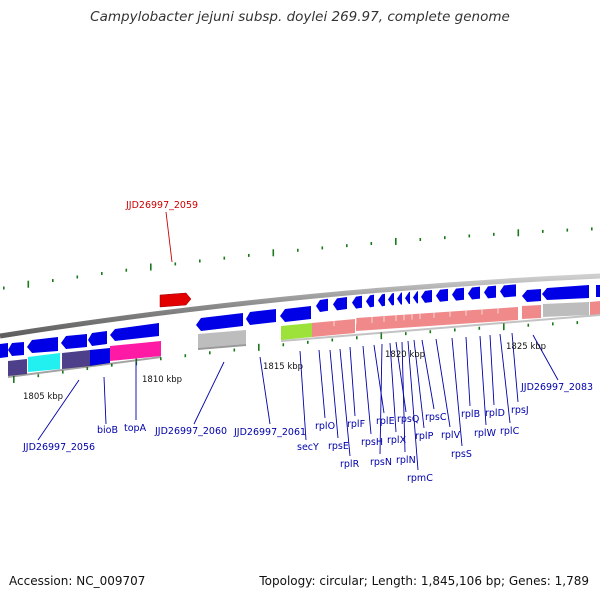 Image resolution: width=600 pixels, height=600 pixels. Describe the element at coordinates (295, 314) in the screenshot. I see `gene-jjd26997-2061` at that location.